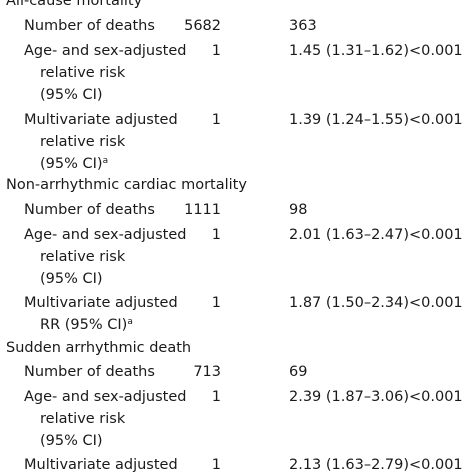 The image size is (474, 474). I want to click on value-cell: 2.39 (1.87–3.06), so click(349, 397).